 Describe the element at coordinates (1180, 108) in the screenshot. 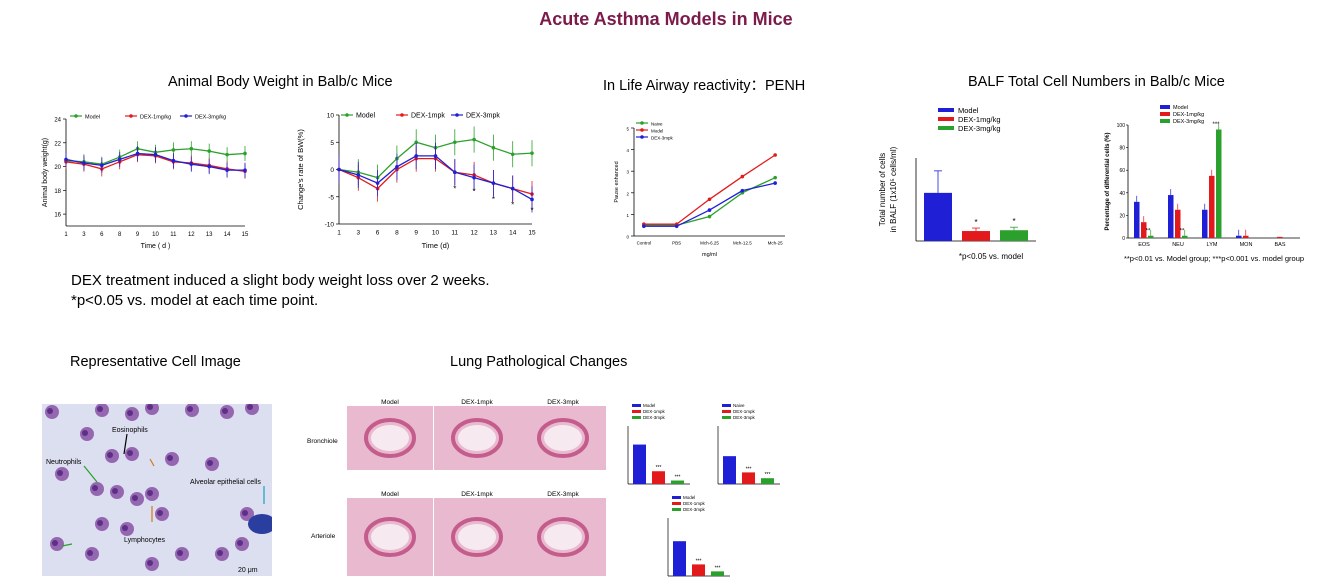

I see `legend-label: Model` at that location.